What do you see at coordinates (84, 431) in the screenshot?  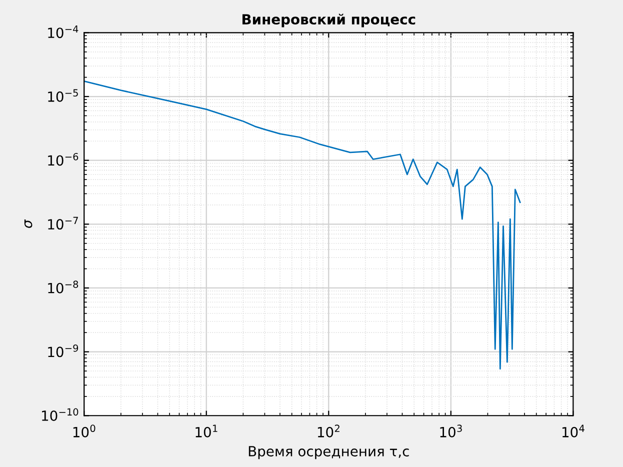 I see `x-tick-label: 10$^{0}$` at bounding box center [84, 431].